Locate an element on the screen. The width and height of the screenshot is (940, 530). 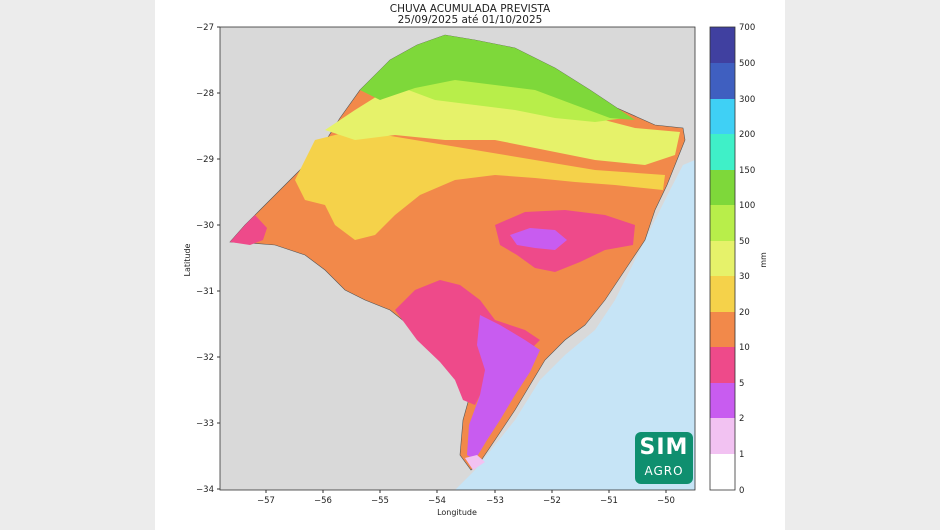
x-tick-label: −56 is located at coordinates (323, 501).